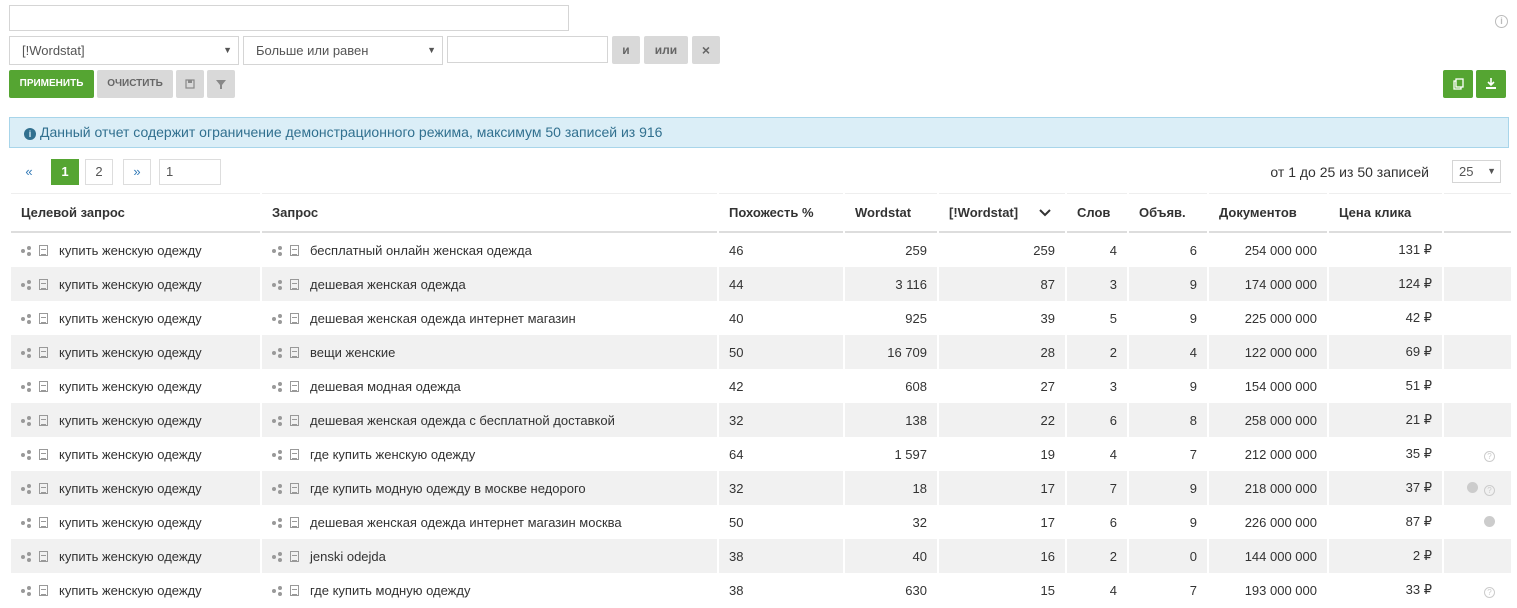 The height and width of the screenshot is (608, 1517). What do you see at coordinates (393, 454) in the screenshot?
I see `query-text: где купить женскую одежду` at bounding box center [393, 454].